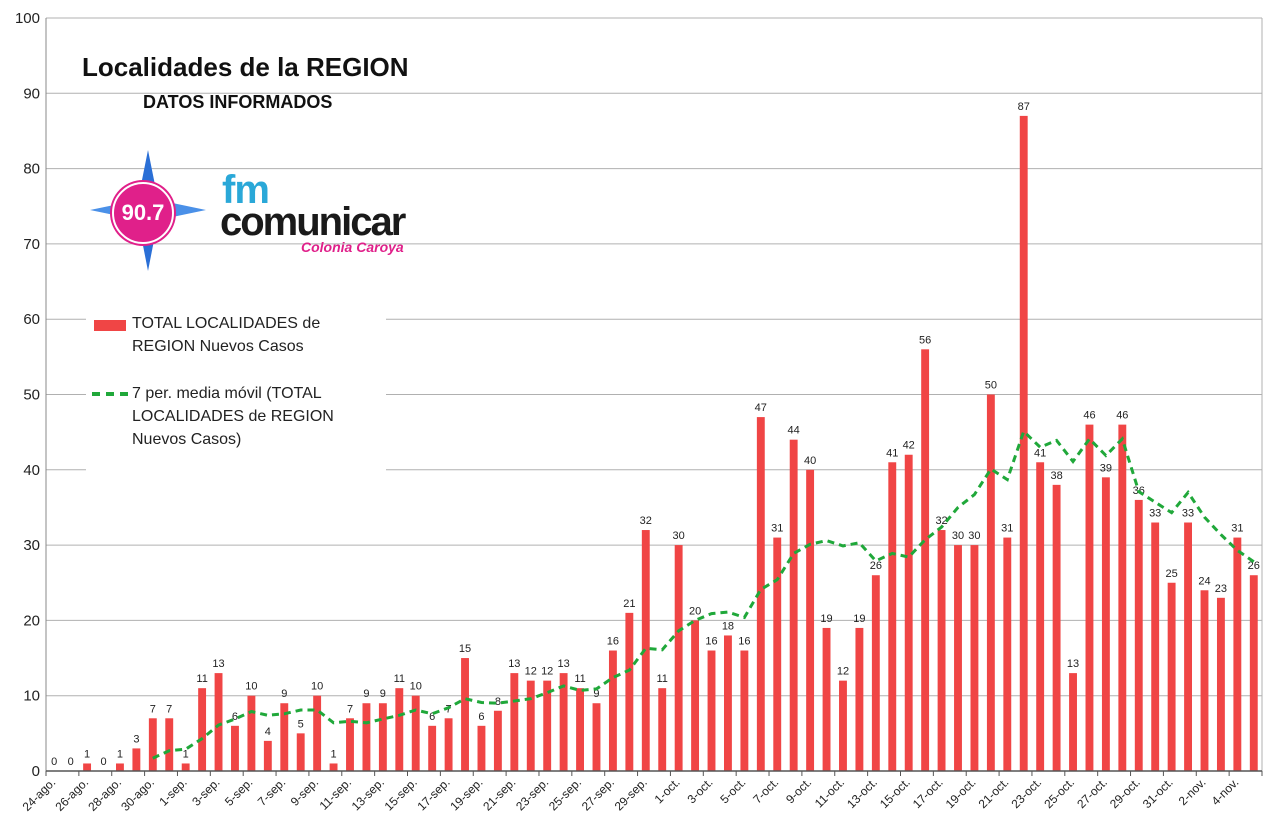 Image resolution: width=1280 pixels, height=834 pixels. Describe the element at coordinates (1171, 574) in the screenshot. I see `bar-value-label: 25` at that location.